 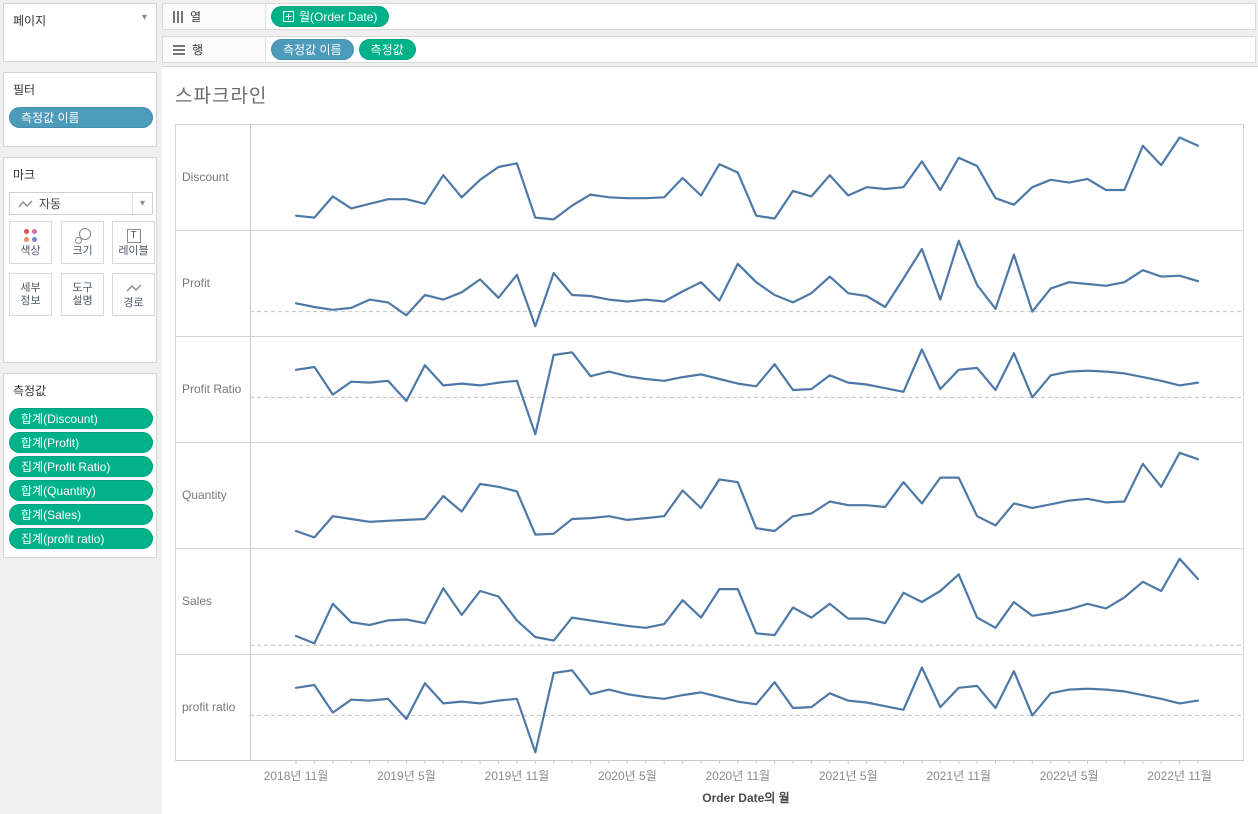 What do you see at coordinates (1243, 442) in the screenshot?
I see `table-right-border` at bounding box center [1243, 442].